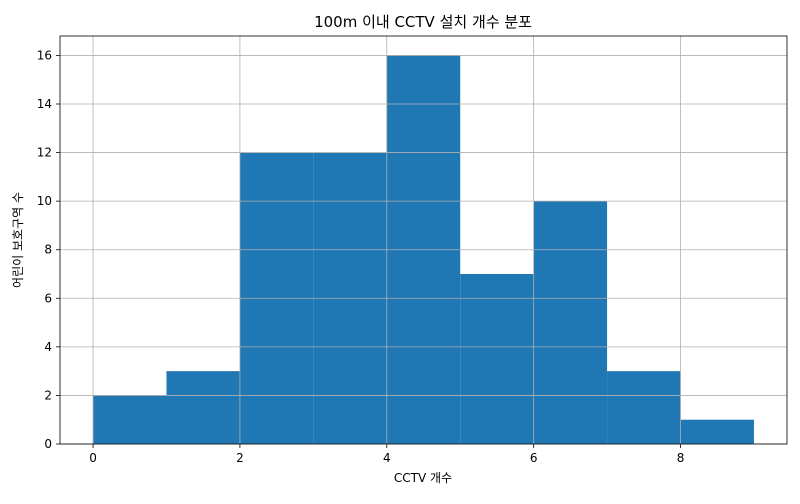  I want to click on x-tick-label: 2, so click(240, 458).